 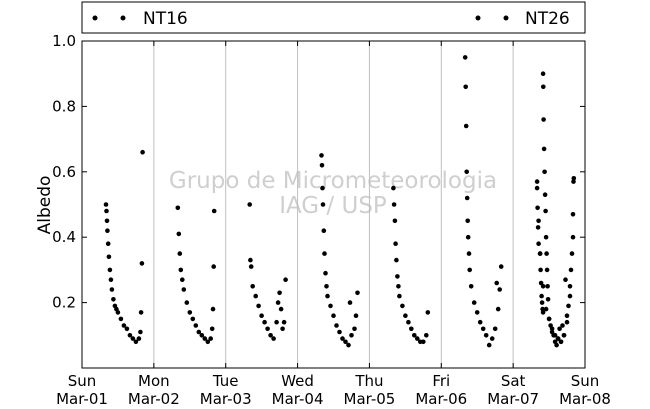 I want to click on legend-box, so click(x=333, y=17).